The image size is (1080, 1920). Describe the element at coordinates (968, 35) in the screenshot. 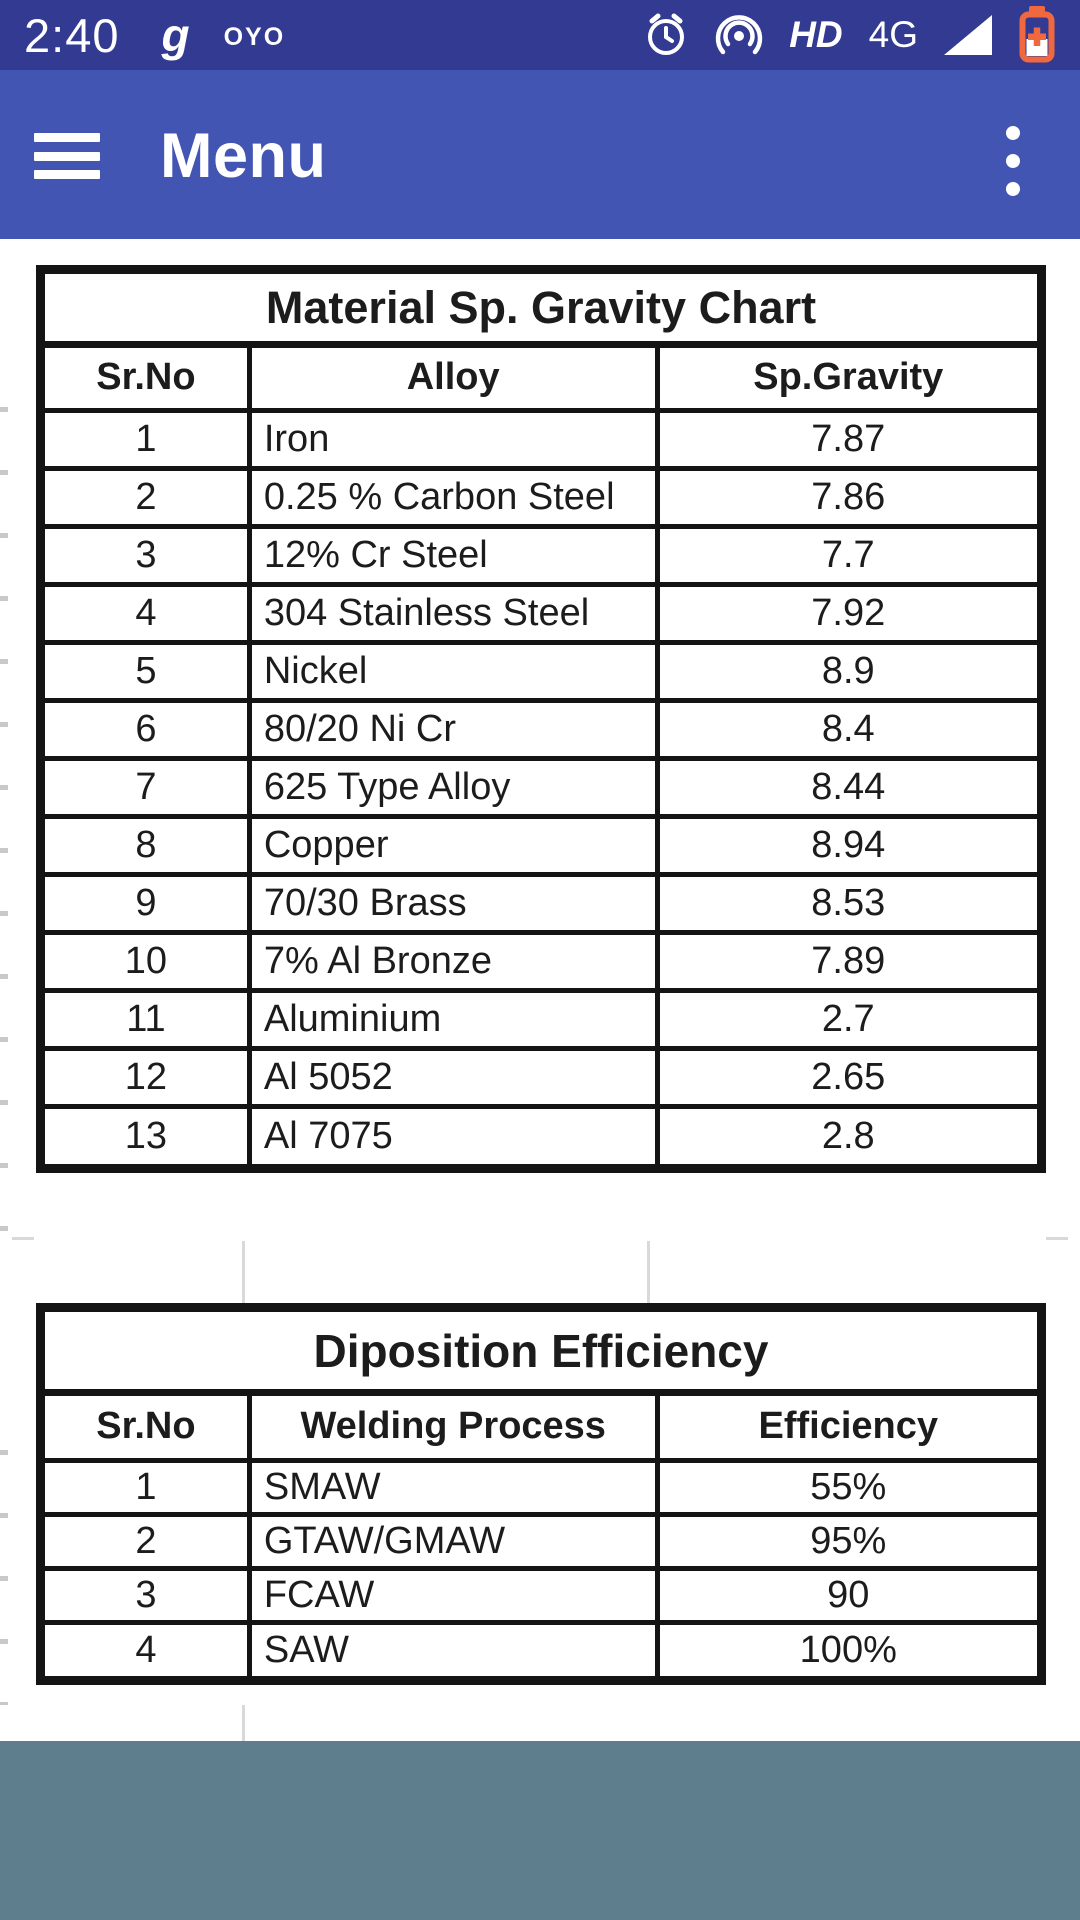

I see `signal-icon` at that location.